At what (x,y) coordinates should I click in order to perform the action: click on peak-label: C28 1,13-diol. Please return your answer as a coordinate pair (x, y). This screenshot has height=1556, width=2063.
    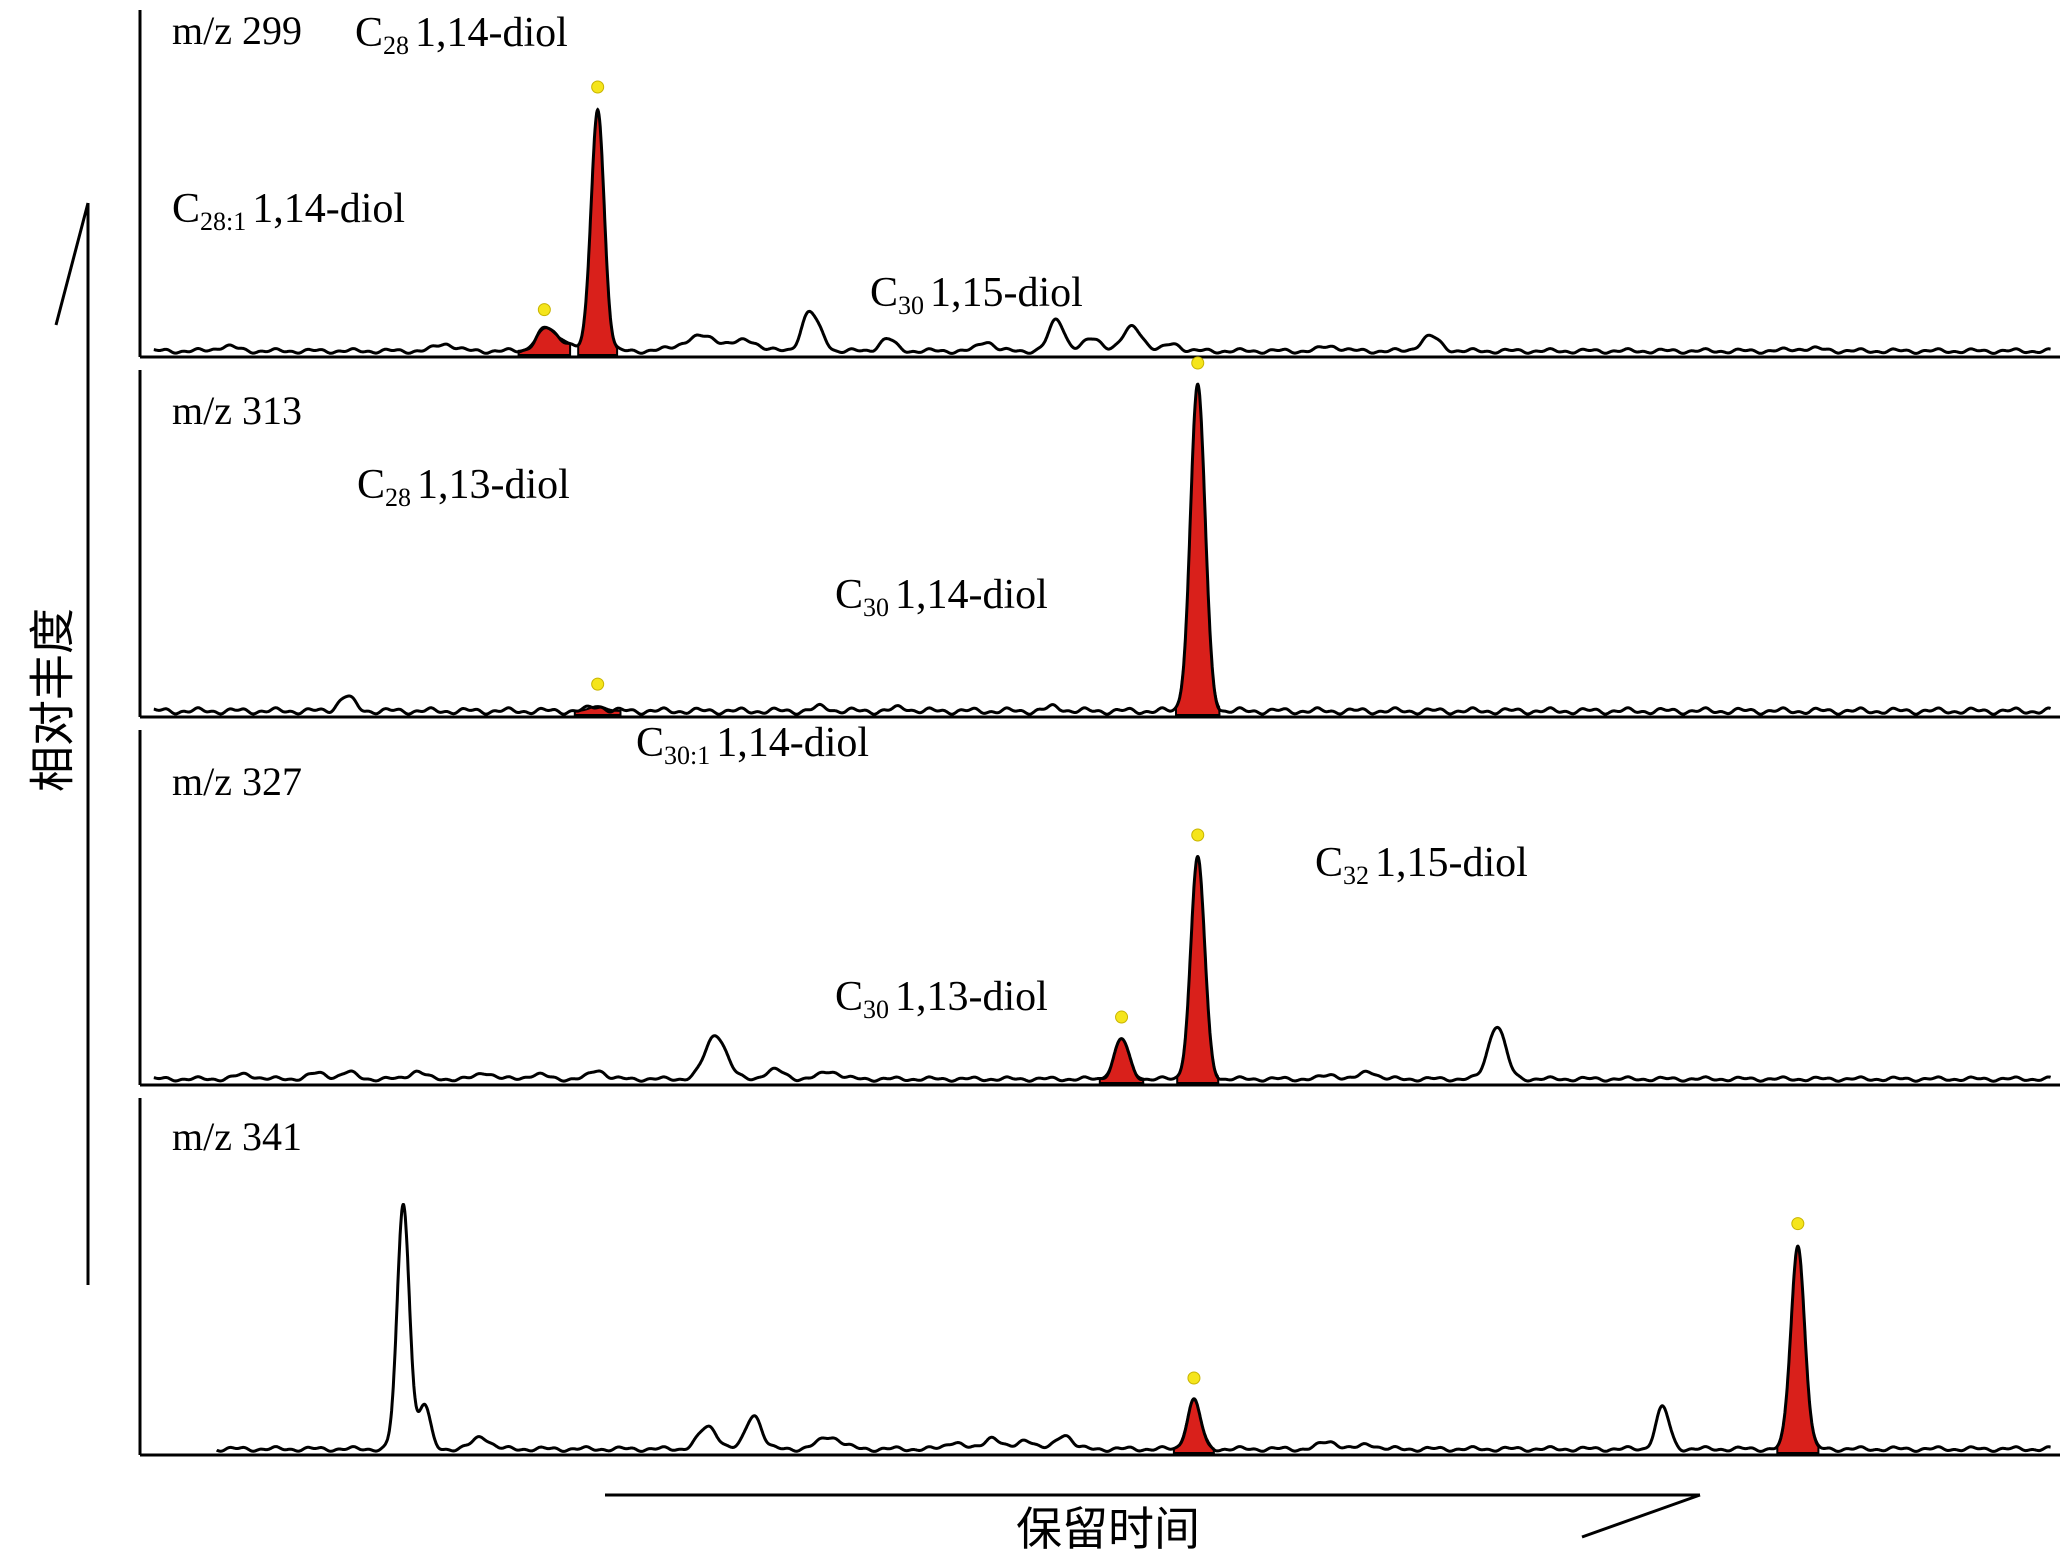
    Looking at the image, I should click on (463, 487).